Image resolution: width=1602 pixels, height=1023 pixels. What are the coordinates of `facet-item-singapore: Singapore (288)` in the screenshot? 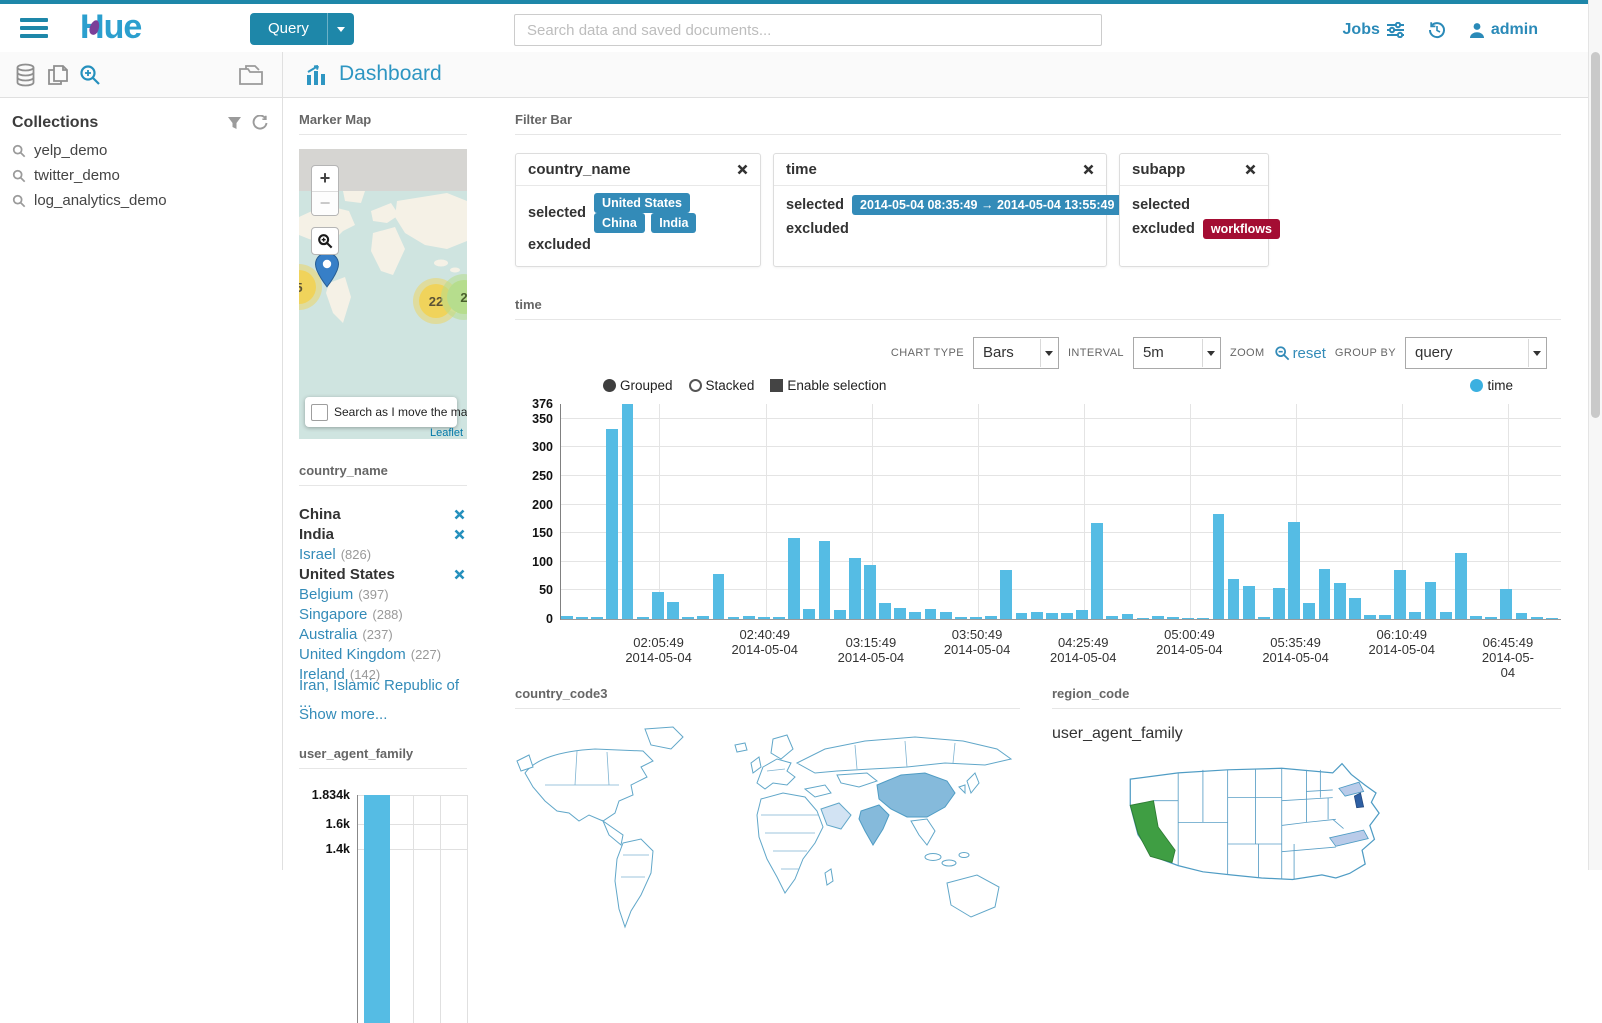 It's located at (351, 614).